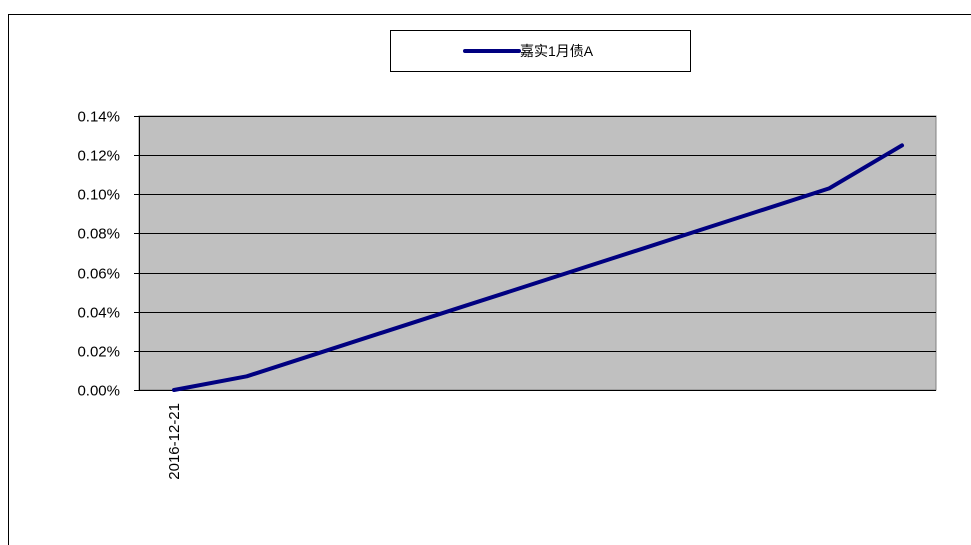 This screenshot has height=545, width=971. What do you see at coordinates (108, 254) in the screenshot?
I see `y-axis-ticks: 0.00% 0.02% 0.04% 0.06% 0.08% 0.10% 0.12% 0.14%` at bounding box center [108, 254].